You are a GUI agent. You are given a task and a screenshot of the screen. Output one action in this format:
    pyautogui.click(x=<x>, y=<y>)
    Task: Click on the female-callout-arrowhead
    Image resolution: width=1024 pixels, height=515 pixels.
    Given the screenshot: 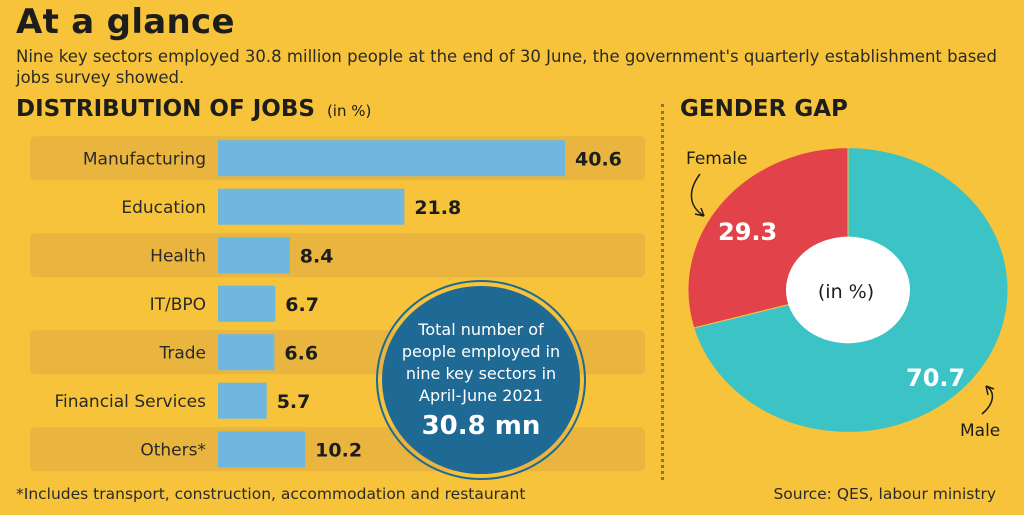 What is the action you would take?
    pyautogui.click(x=699, y=212)
    